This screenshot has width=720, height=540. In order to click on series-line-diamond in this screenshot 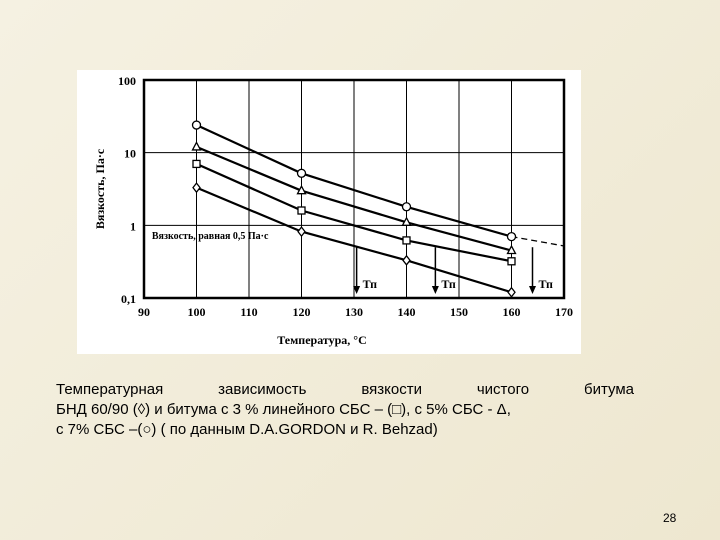, I will do `click(354, 240)`.